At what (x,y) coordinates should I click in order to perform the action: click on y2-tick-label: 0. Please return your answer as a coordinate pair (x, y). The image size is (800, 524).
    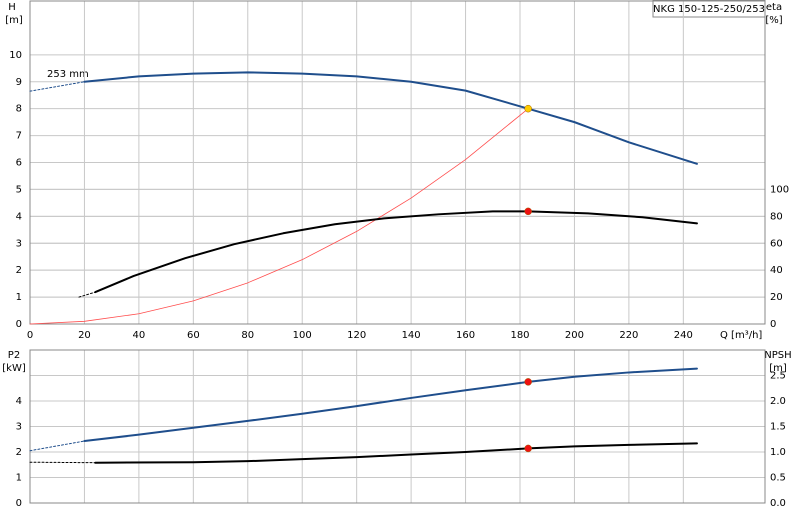
    Looking at the image, I should click on (773, 324).